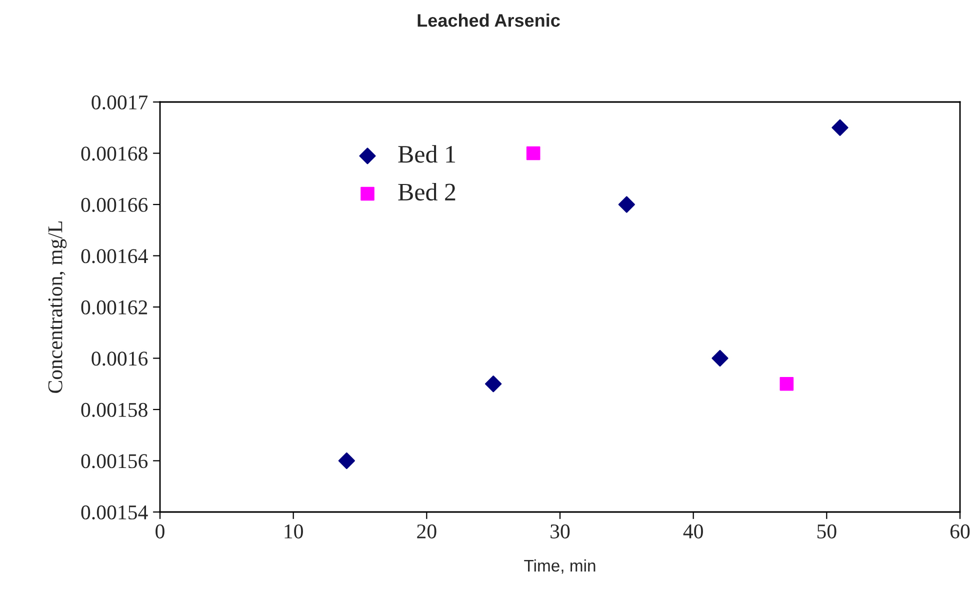  Describe the element at coordinates (560, 531) in the screenshot. I see `x-tick-label: 30` at that location.